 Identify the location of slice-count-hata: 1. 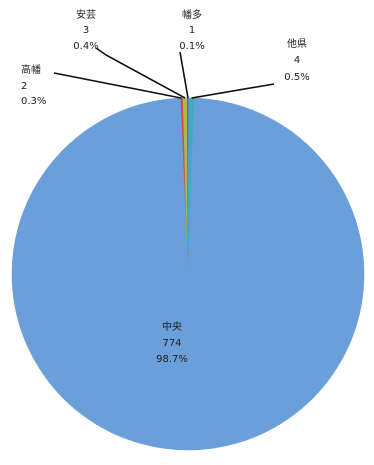
(192, 30).